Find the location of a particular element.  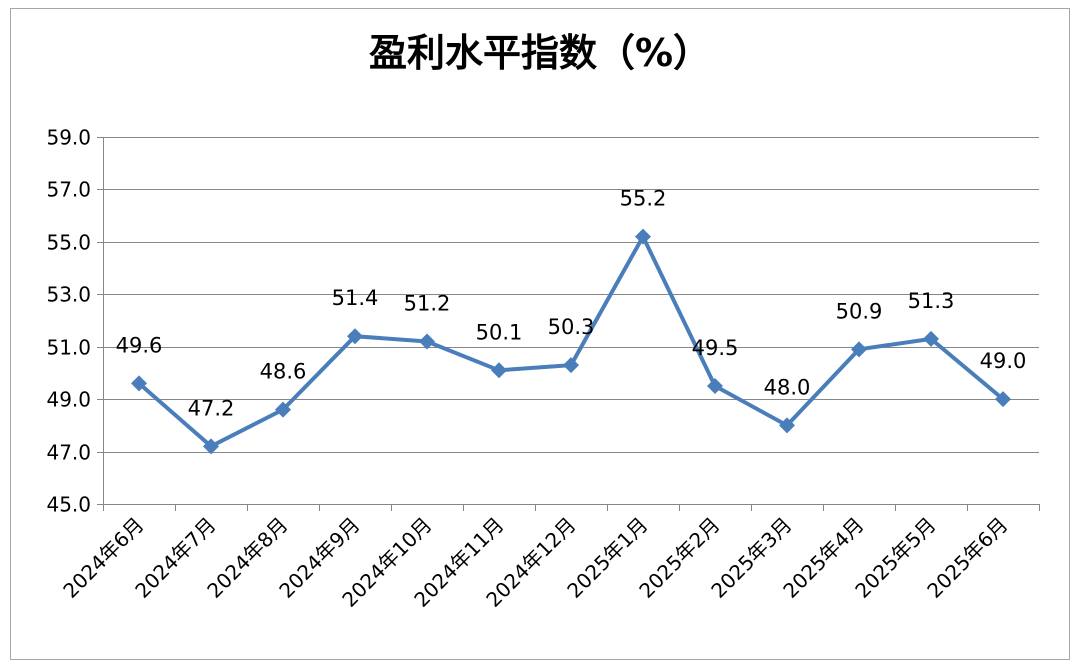

y-tick-label: 55.0 is located at coordinates (68, 243).